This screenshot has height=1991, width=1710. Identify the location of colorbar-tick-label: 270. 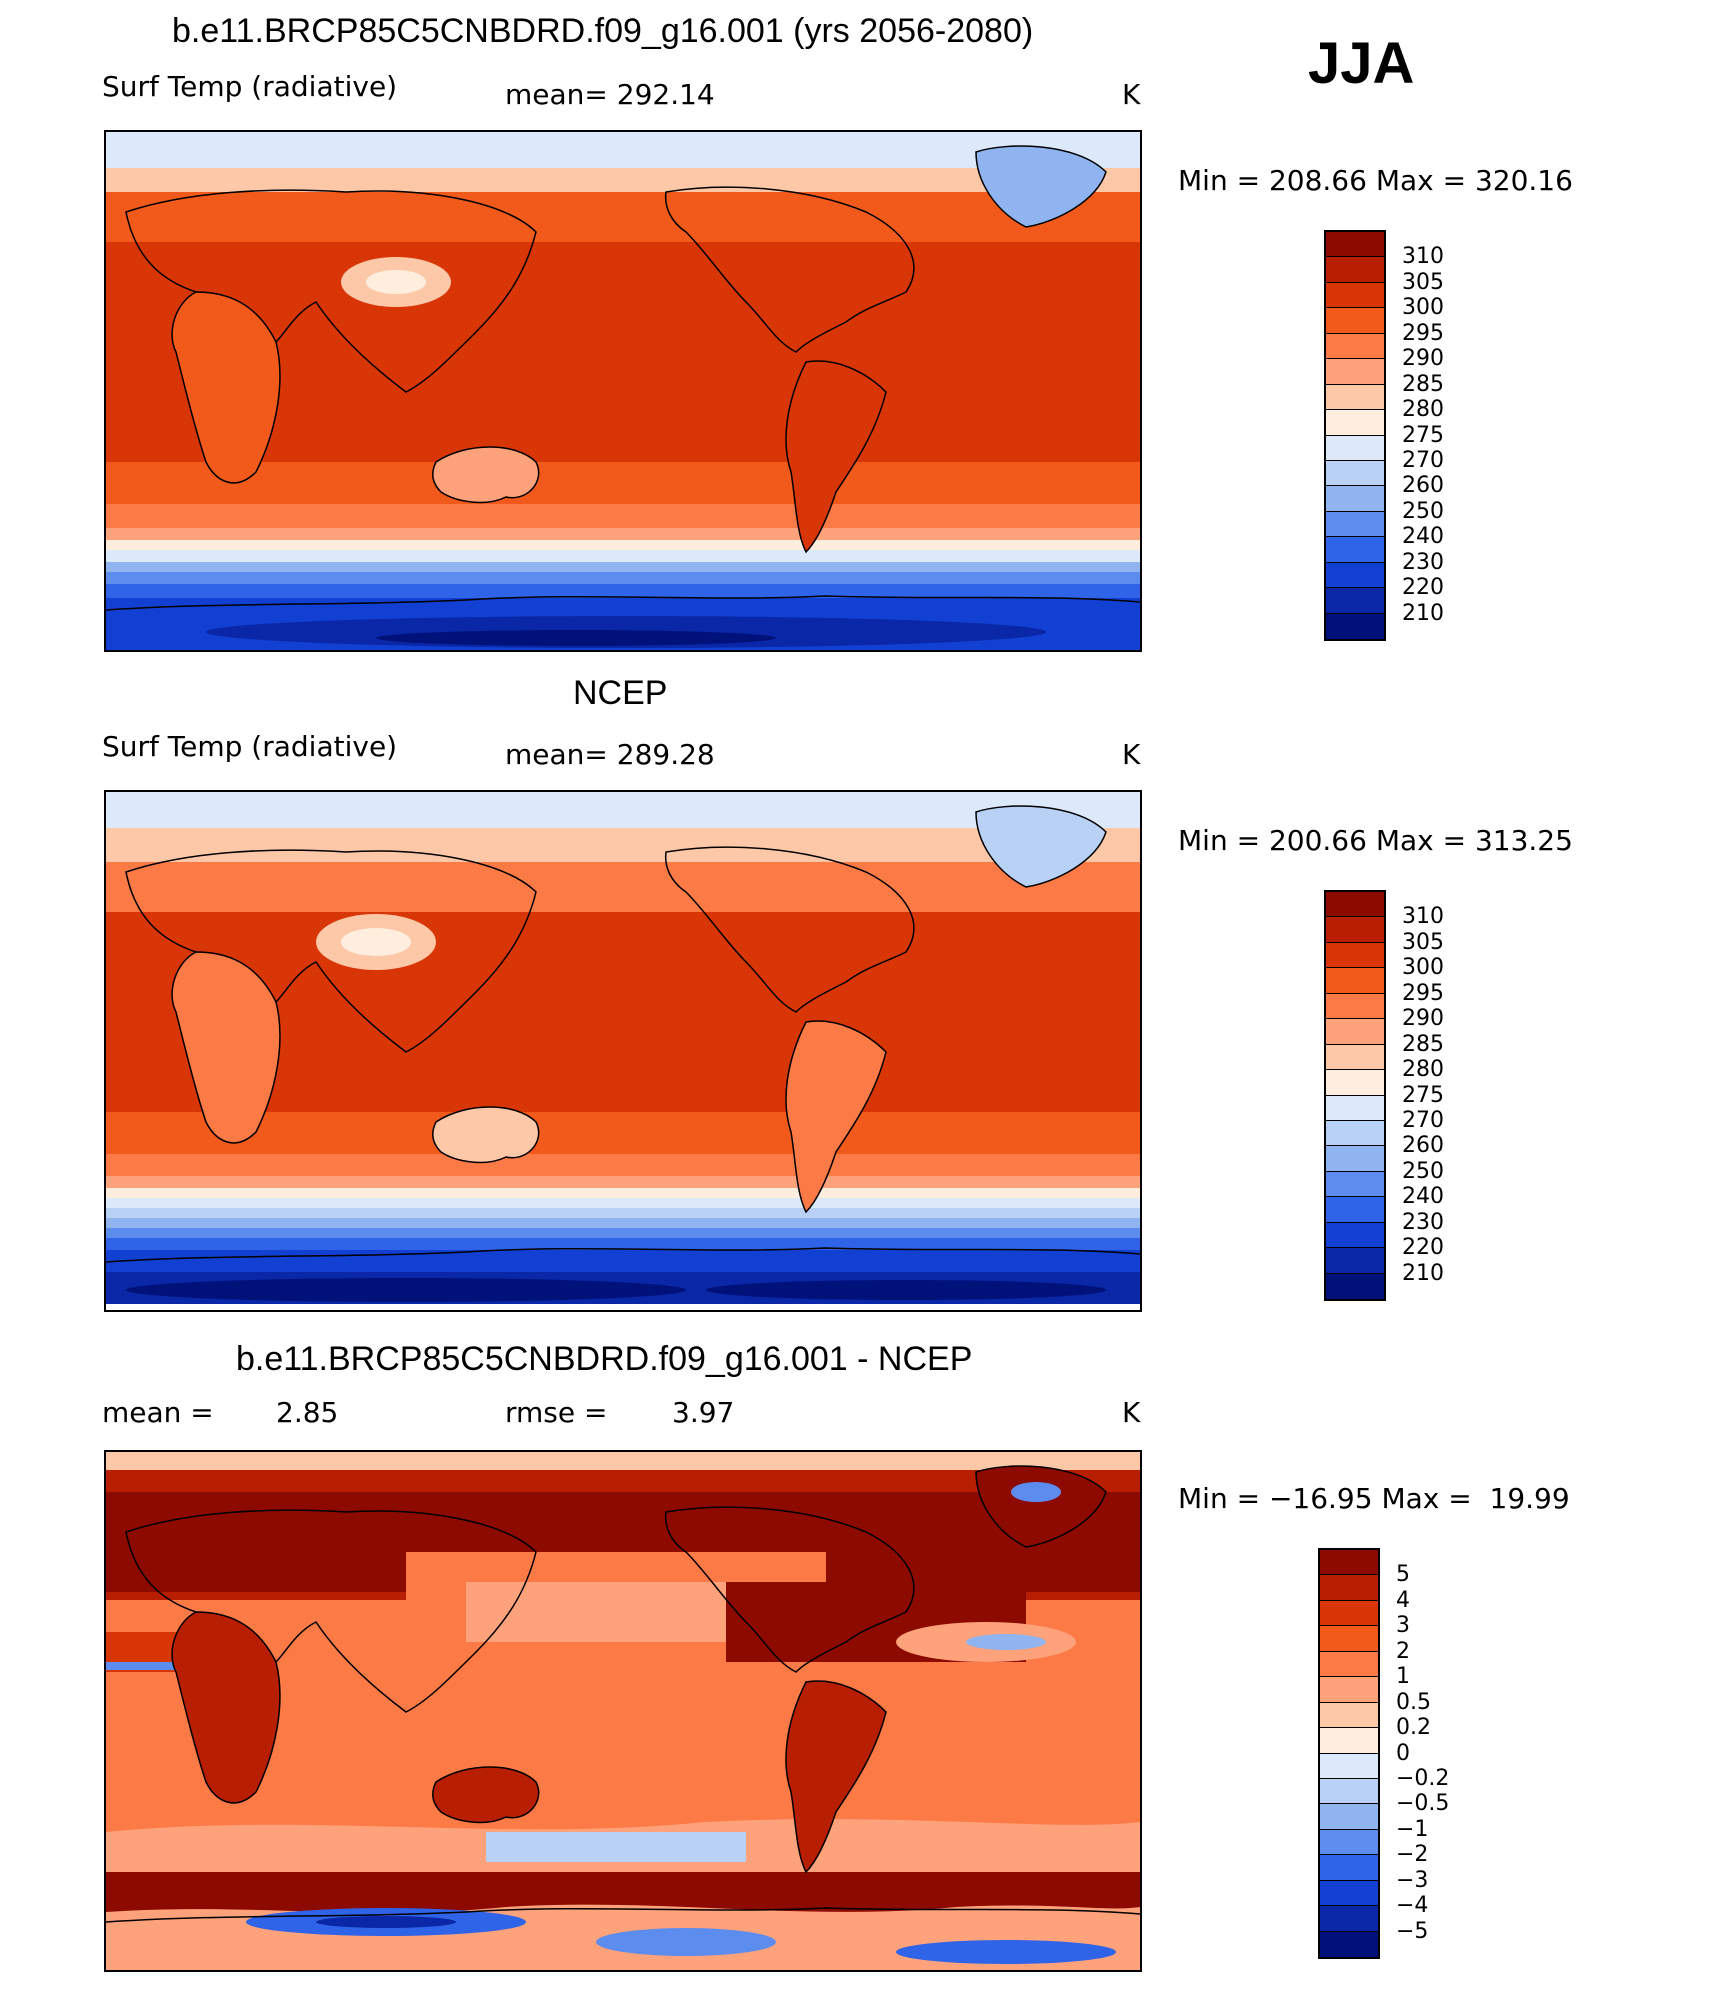
(1423, 460).